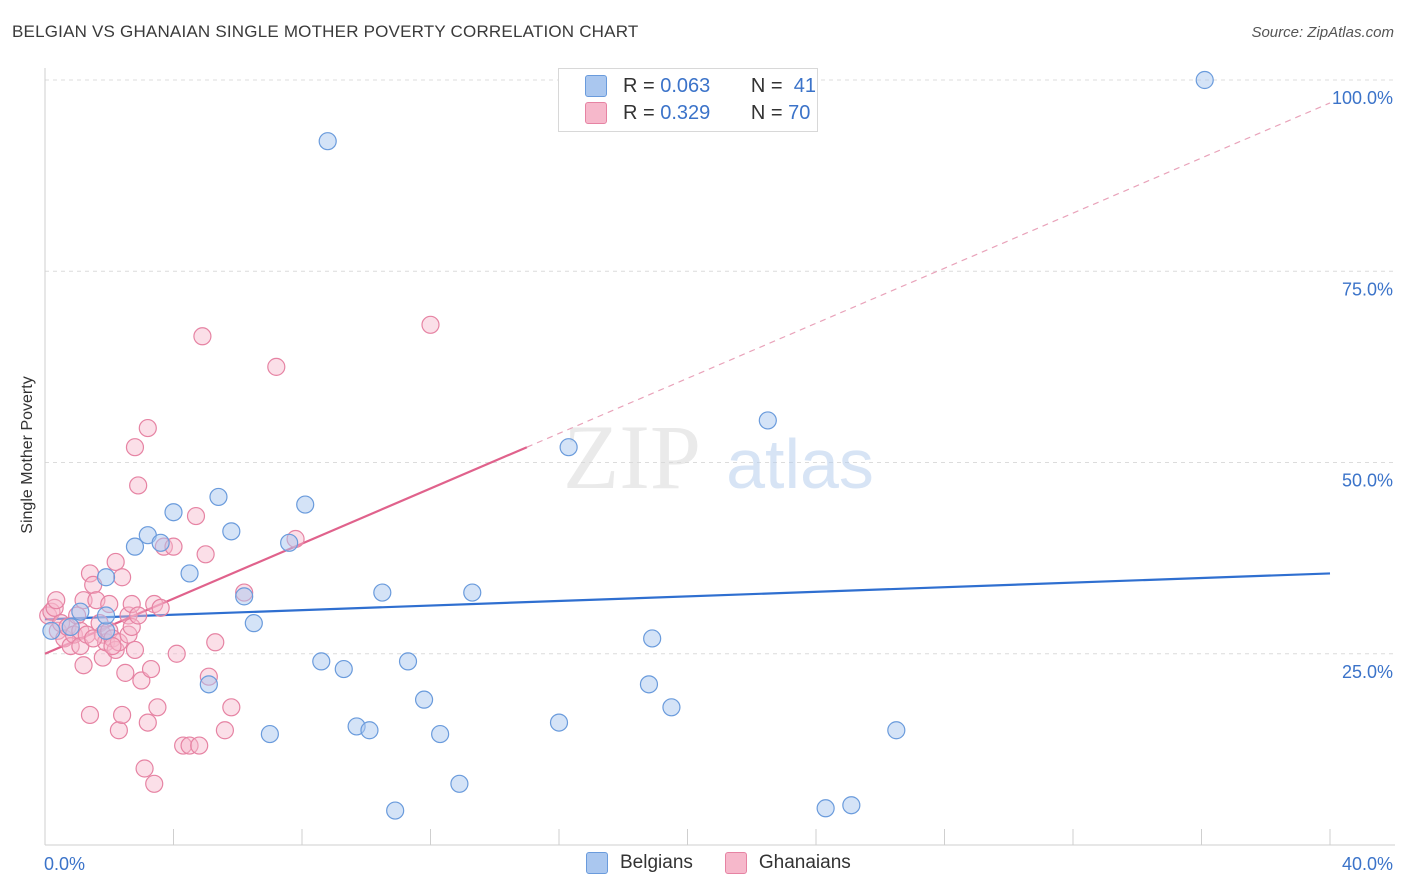 The height and width of the screenshot is (892, 1406). Describe the element at coordinates (596, 86) in the screenshot. I see `legend-swatch-belgians` at that location.